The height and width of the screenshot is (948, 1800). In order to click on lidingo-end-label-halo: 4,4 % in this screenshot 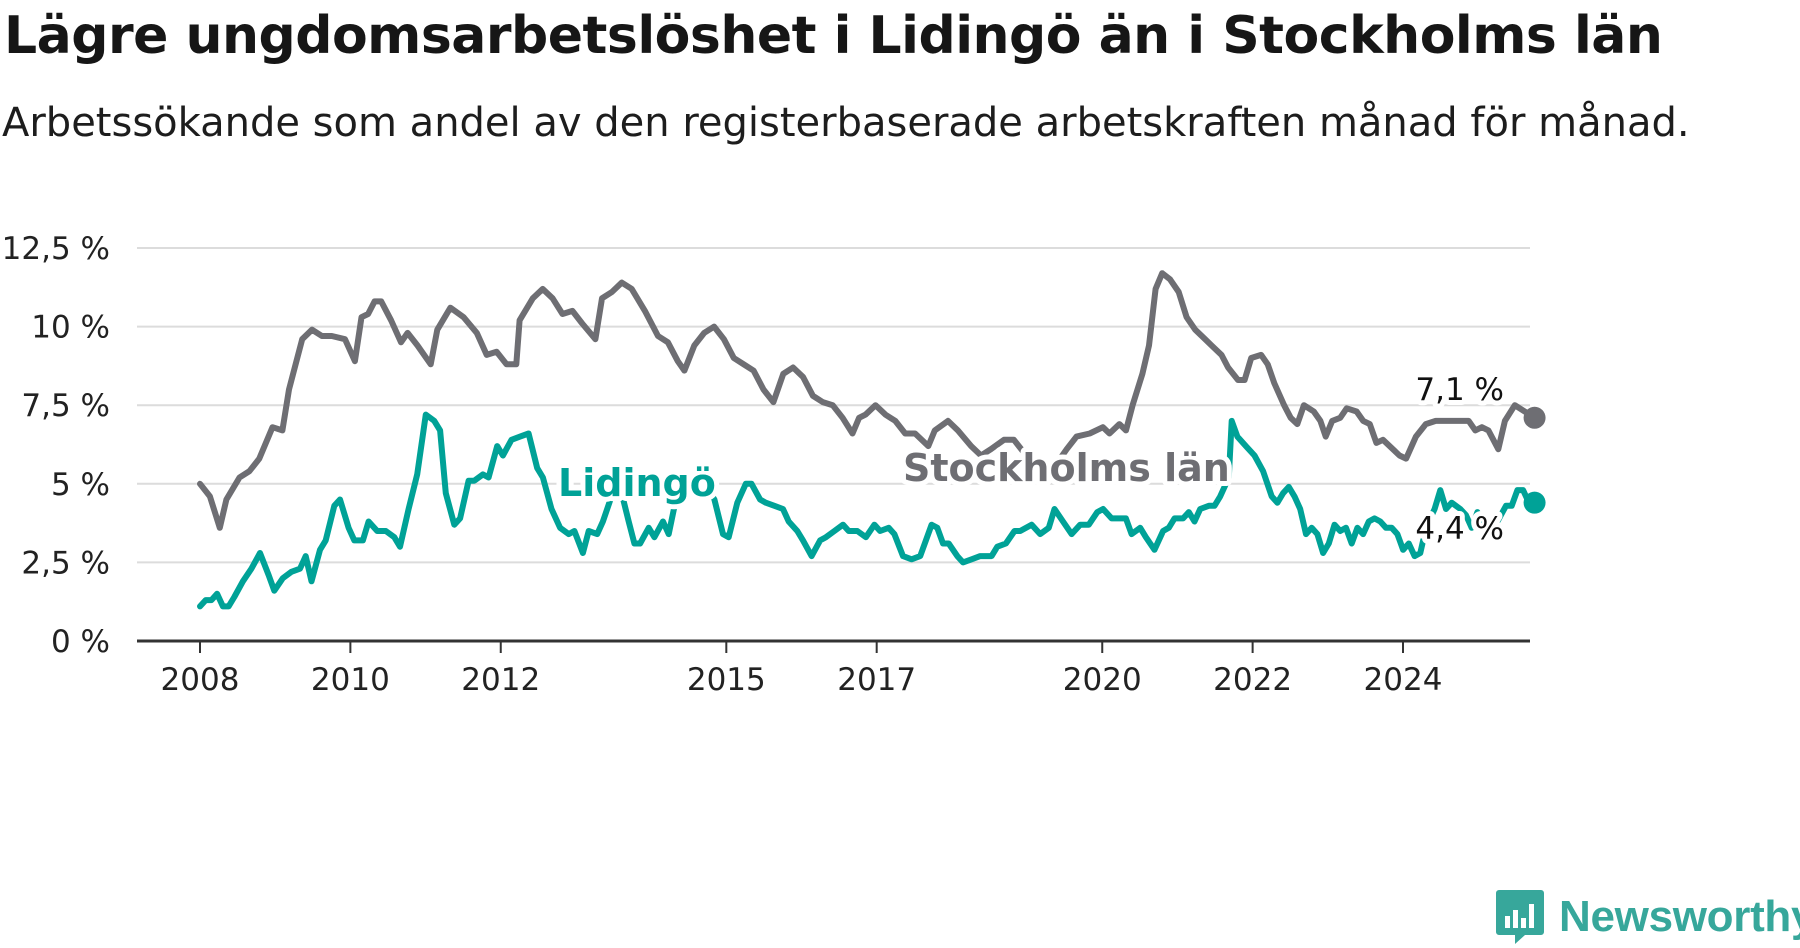, I will do `click(1459, 529)`.